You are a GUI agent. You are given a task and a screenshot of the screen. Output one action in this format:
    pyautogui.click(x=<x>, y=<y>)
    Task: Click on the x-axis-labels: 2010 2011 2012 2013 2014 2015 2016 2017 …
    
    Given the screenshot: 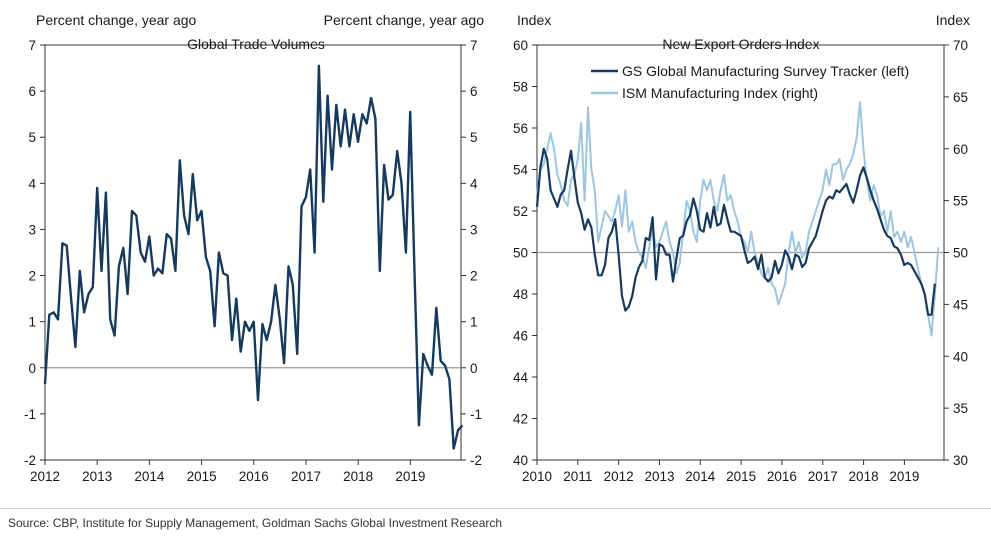 What is the action you would take?
    pyautogui.click(x=720, y=476)
    